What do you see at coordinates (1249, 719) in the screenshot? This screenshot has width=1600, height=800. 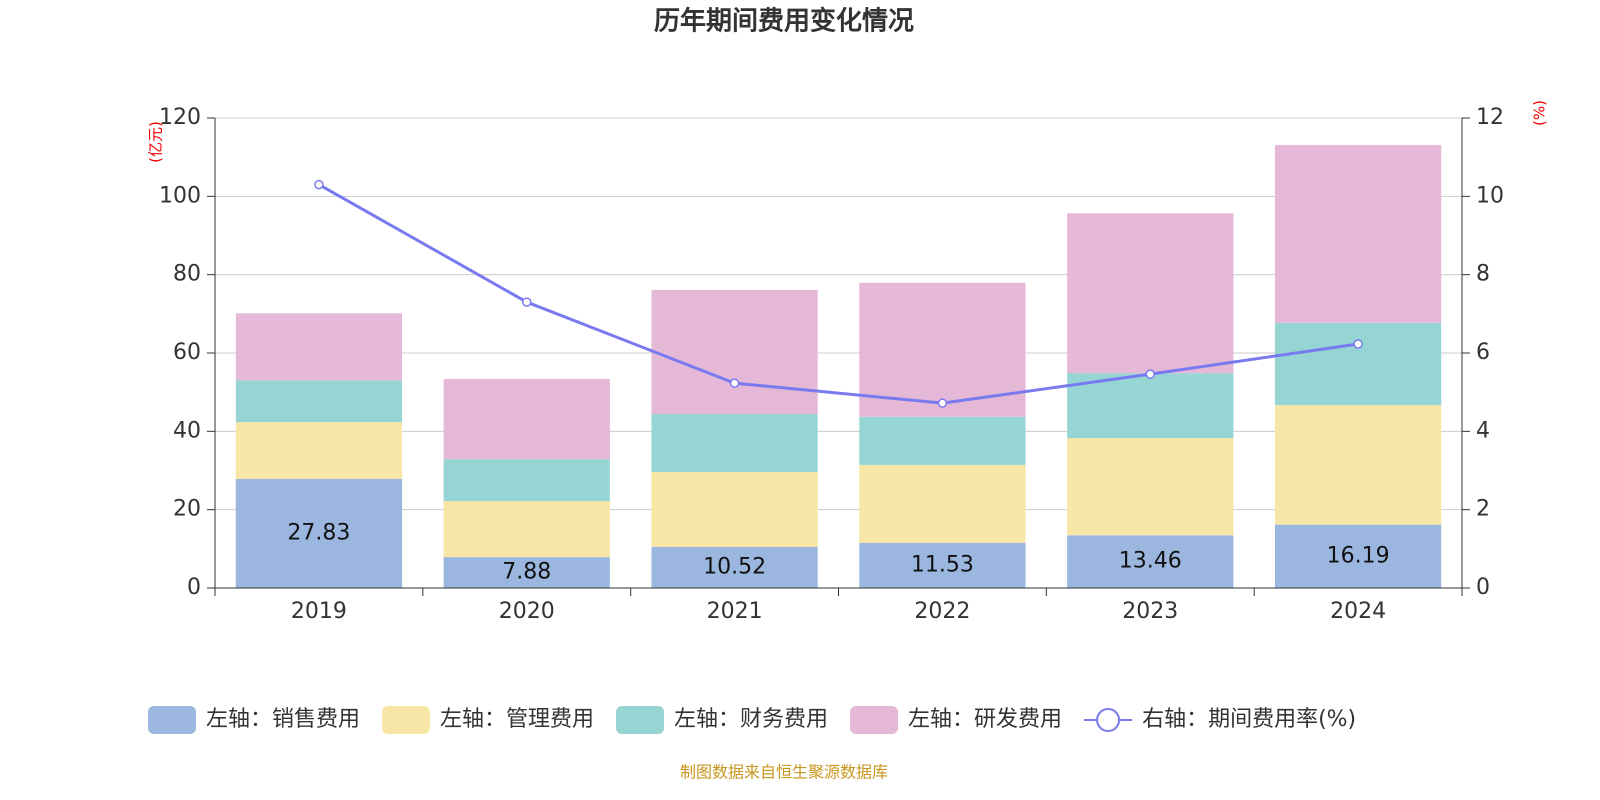 I see `legend-label: 右轴：期间费用率(%)` at bounding box center [1249, 719].